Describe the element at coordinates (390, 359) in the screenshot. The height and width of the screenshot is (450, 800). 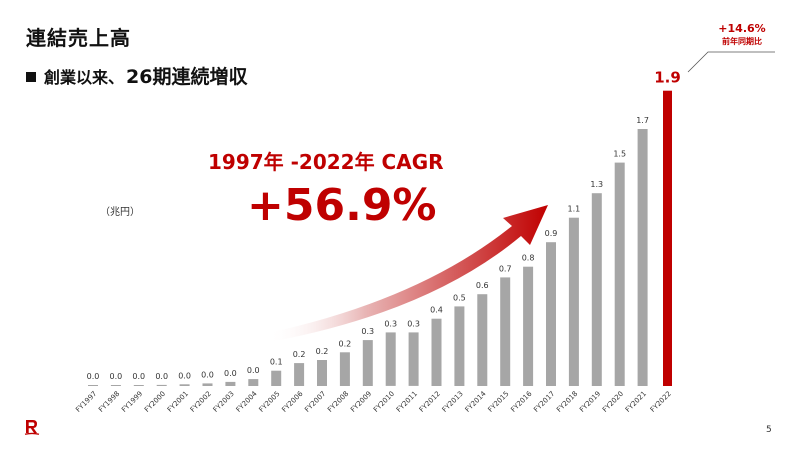
I see `bar-fy2010` at that location.